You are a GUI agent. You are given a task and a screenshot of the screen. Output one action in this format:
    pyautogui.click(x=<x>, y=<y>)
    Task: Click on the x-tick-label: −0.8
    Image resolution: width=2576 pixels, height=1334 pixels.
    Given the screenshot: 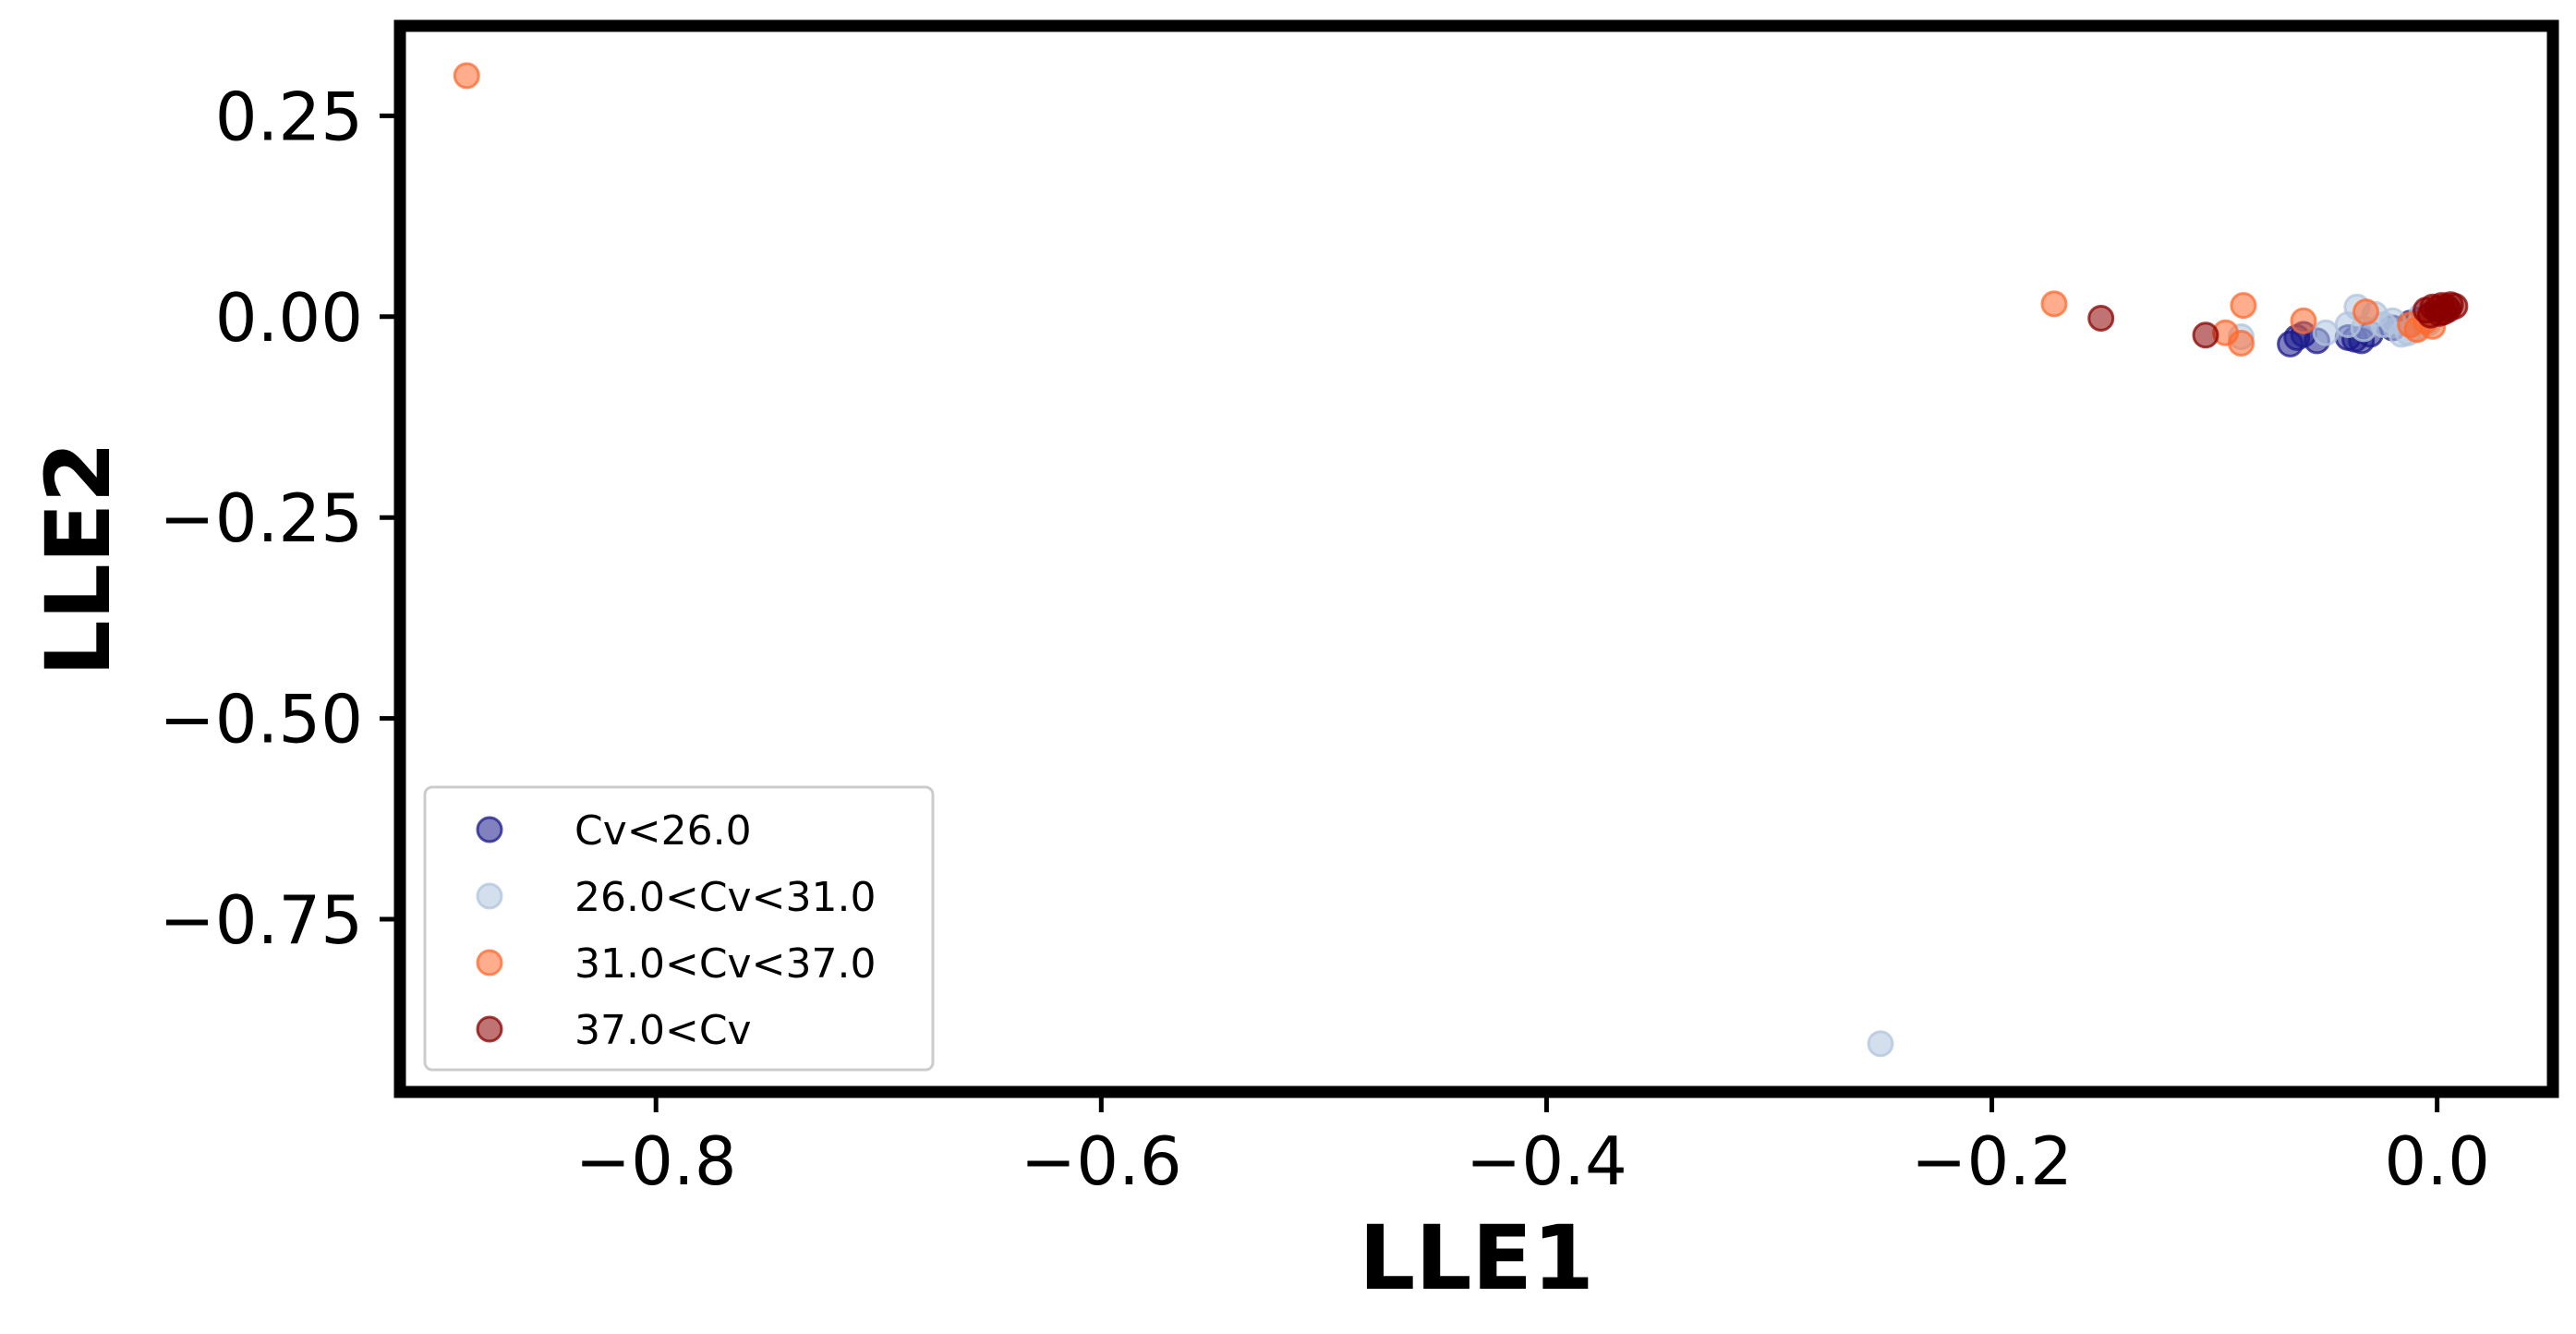 What is the action you would take?
    pyautogui.click(x=656, y=1161)
    